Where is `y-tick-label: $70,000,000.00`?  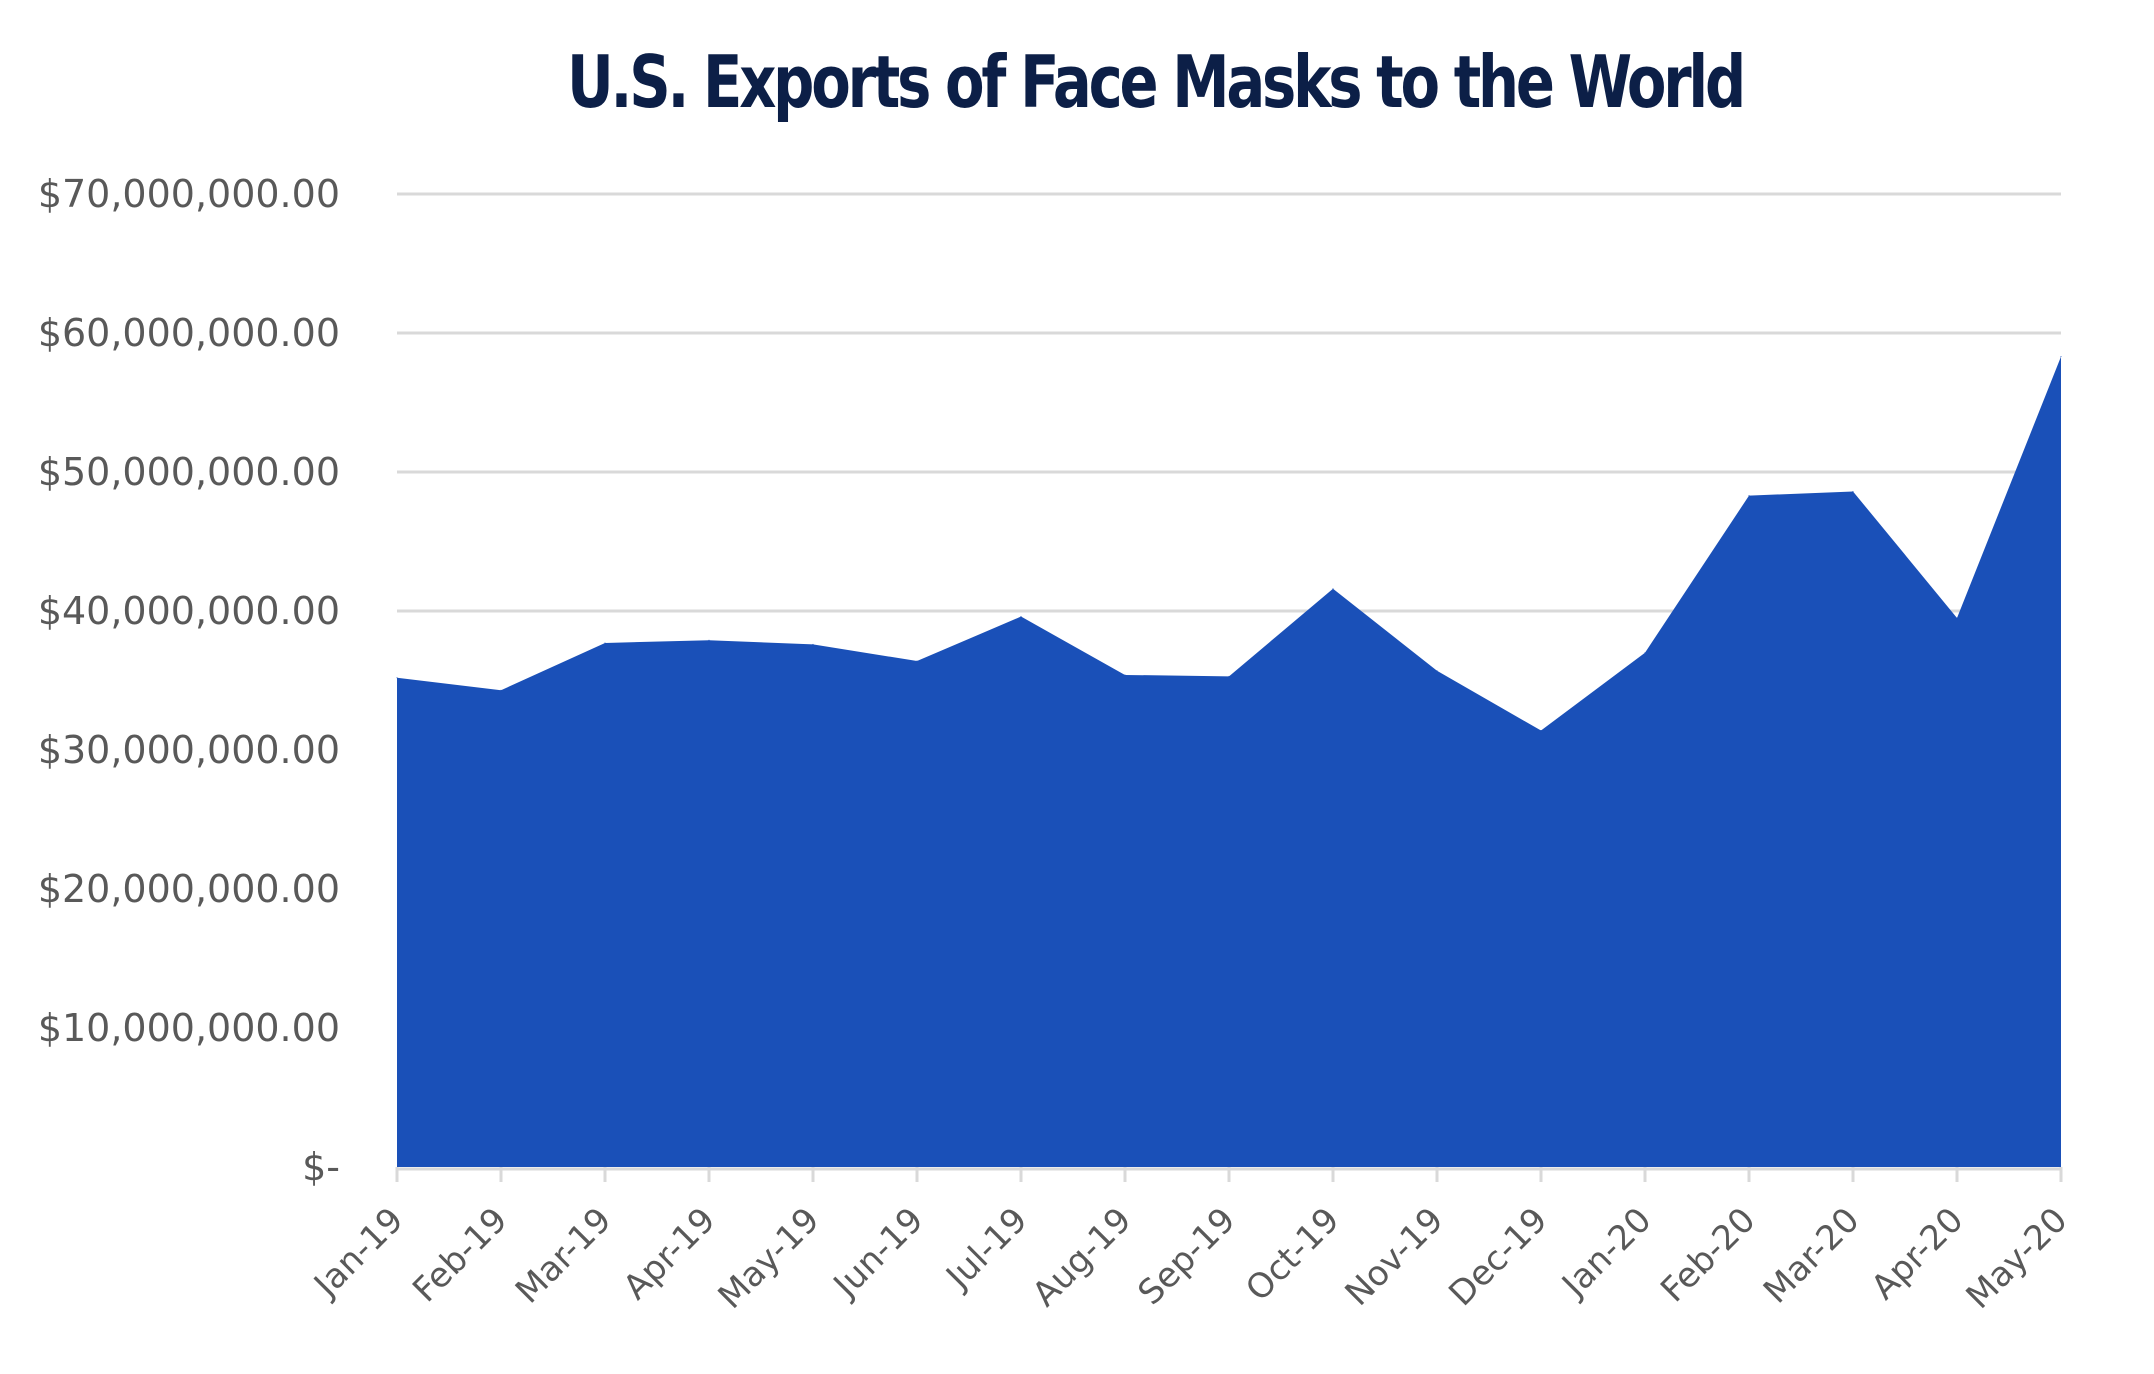 y-tick-label: $70,000,000.00 is located at coordinates (189, 194).